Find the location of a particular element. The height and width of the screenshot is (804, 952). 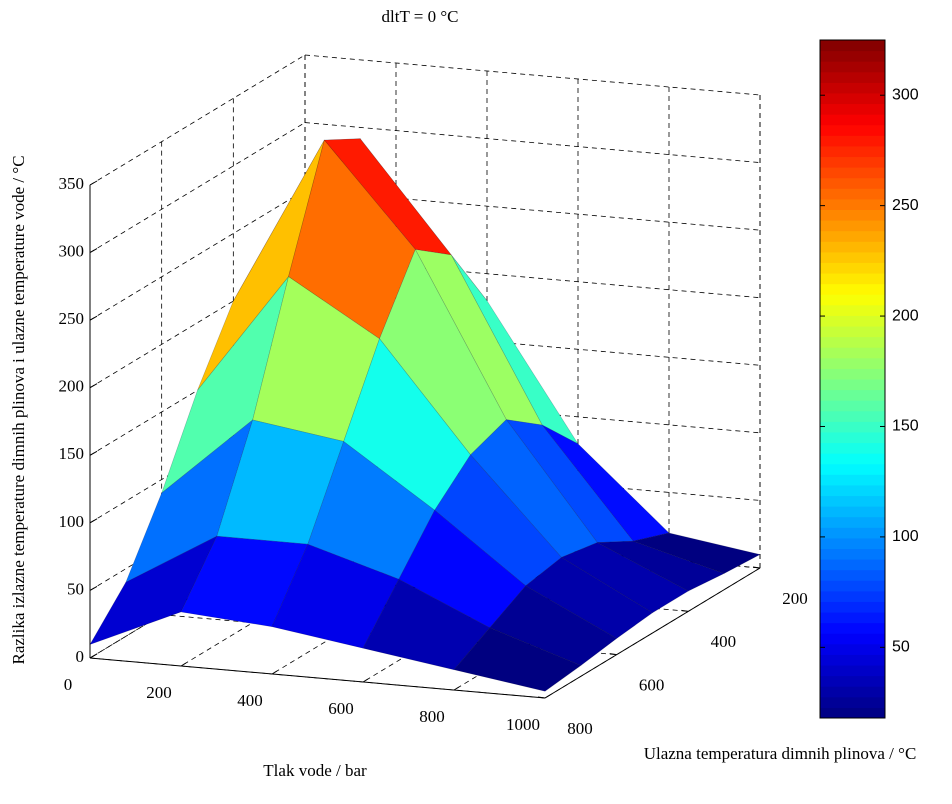

colorbar-tick-label: 200 is located at coordinates (905, 315).